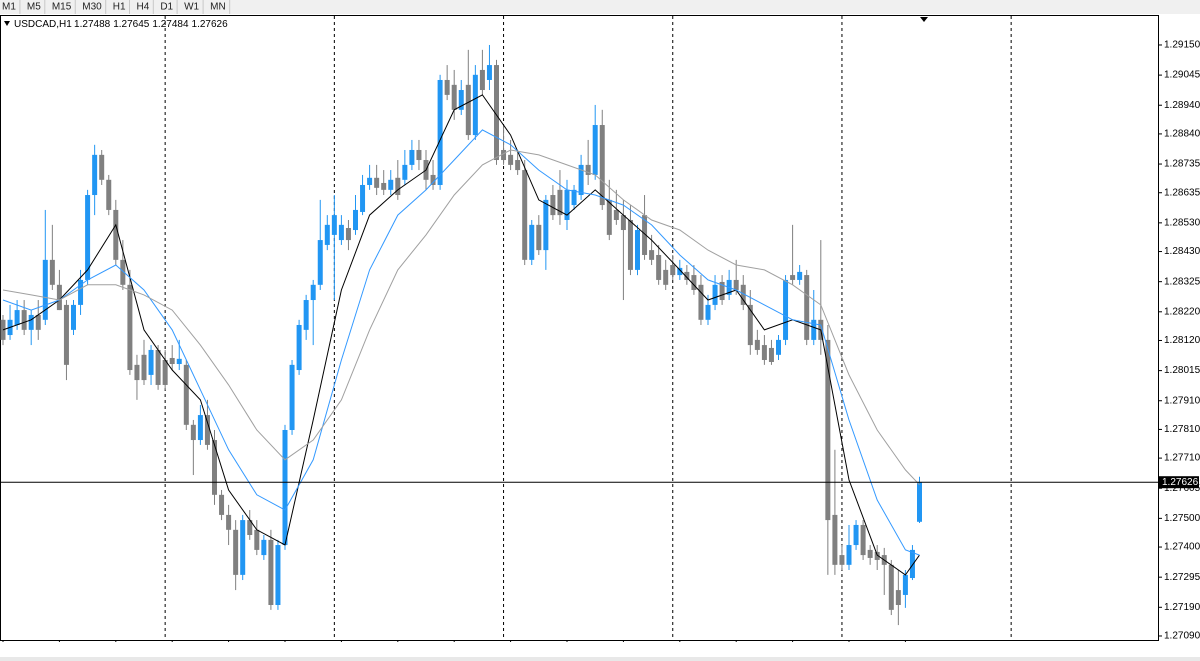 This screenshot has width=1200, height=661. I want to click on y-tick-label: 1.27295, so click(1182, 577).